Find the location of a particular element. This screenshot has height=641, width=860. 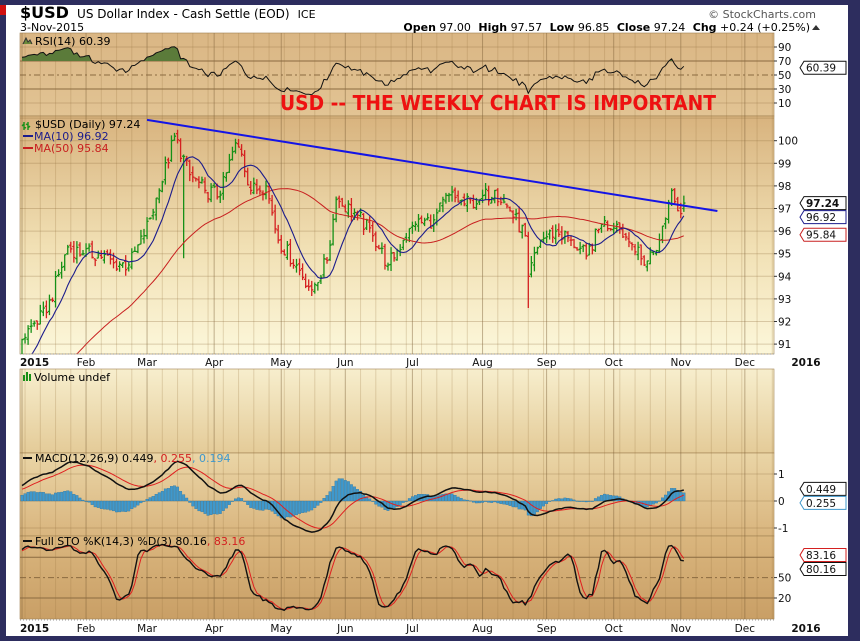

sto-k-line is located at coordinates (352, 577).